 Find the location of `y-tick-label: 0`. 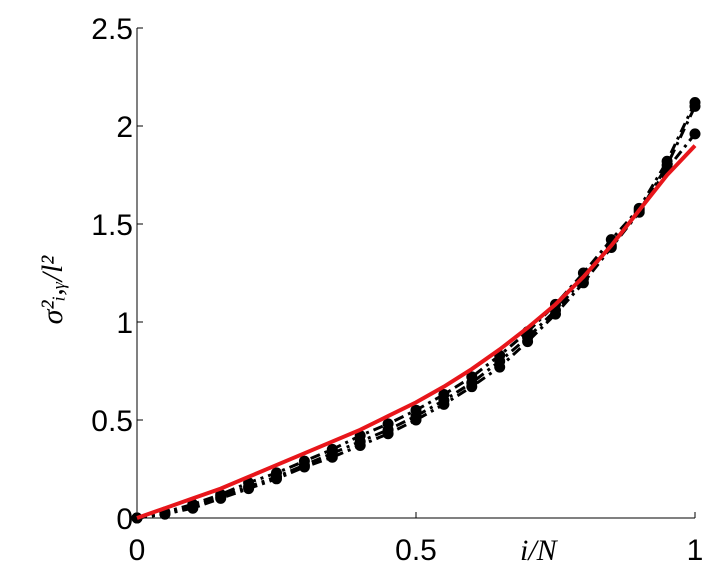

y-tick-label: 0 is located at coordinates (124, 519).